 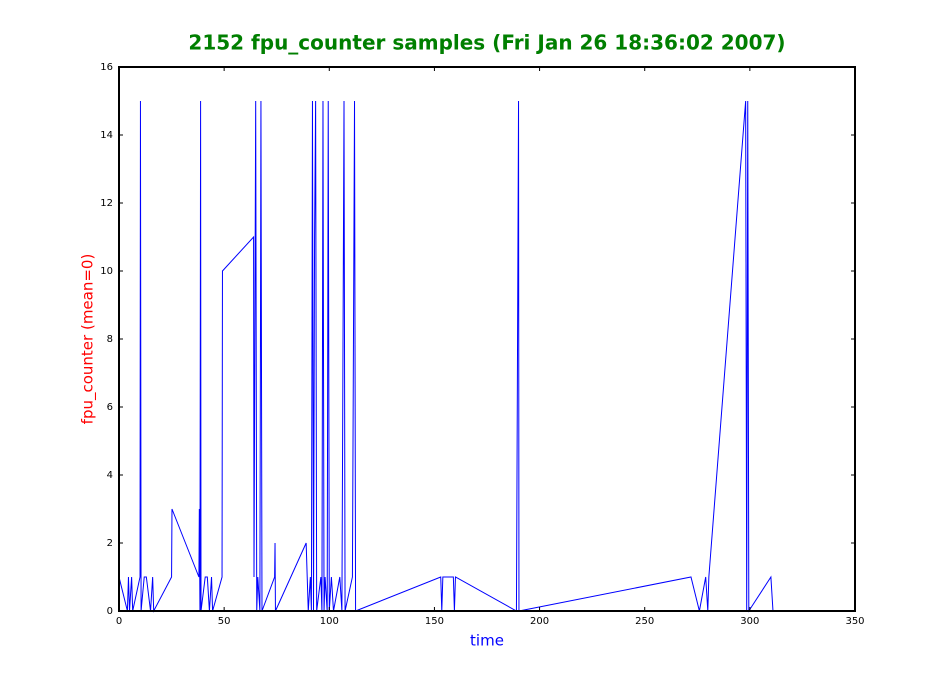 What do you see at coordinates (110, 543) in the screenshot?
I see `y-tick-label: 2` at bounding box center [110, 543].